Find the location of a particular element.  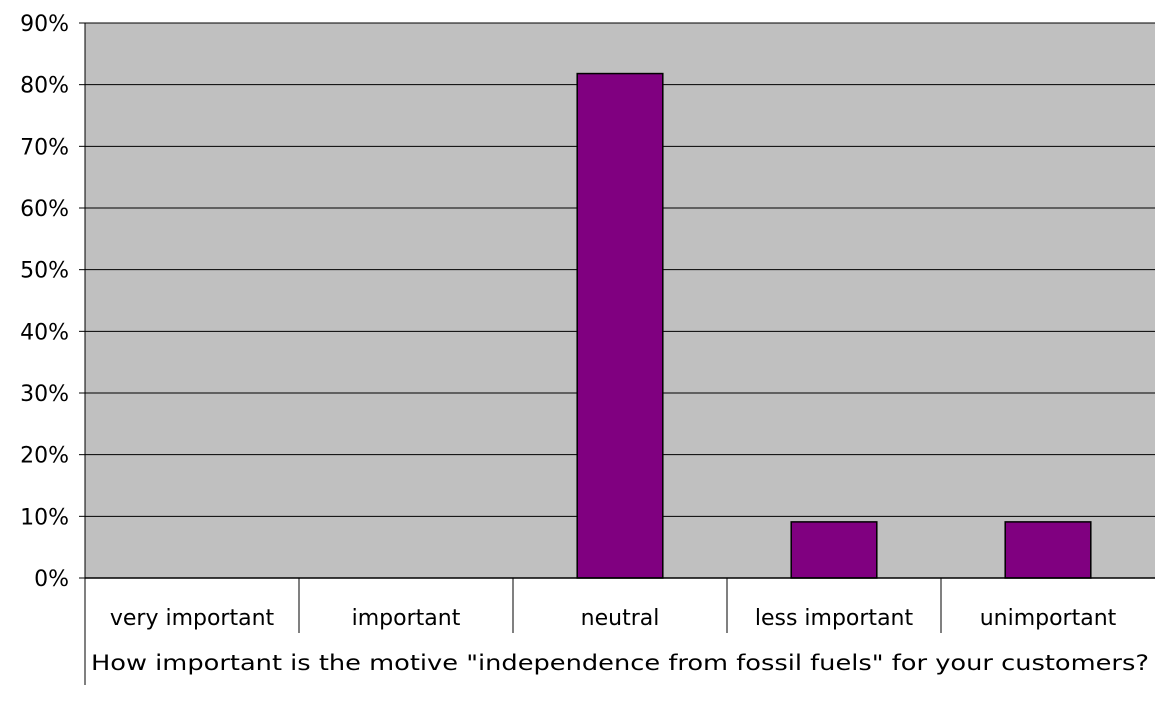

bar-neutral is located at coordinates (620, 325).